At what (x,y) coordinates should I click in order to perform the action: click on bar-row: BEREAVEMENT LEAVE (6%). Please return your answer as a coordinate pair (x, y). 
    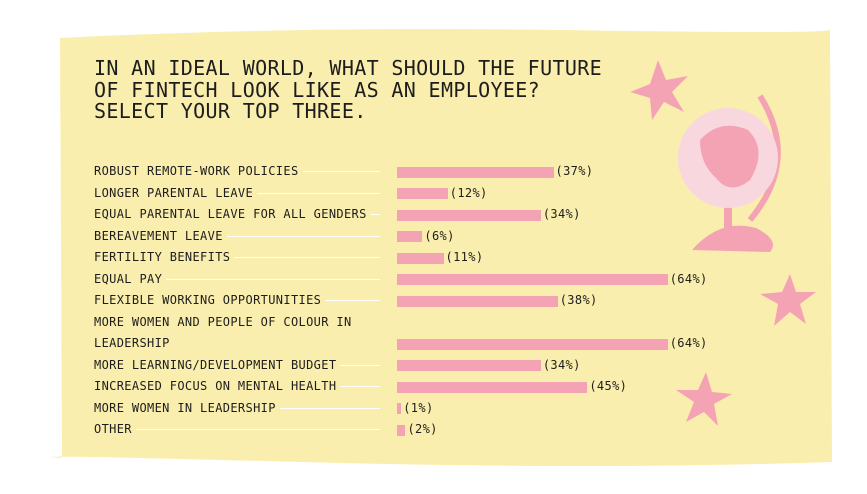
    Looking at the image, I should click on (401, 237).